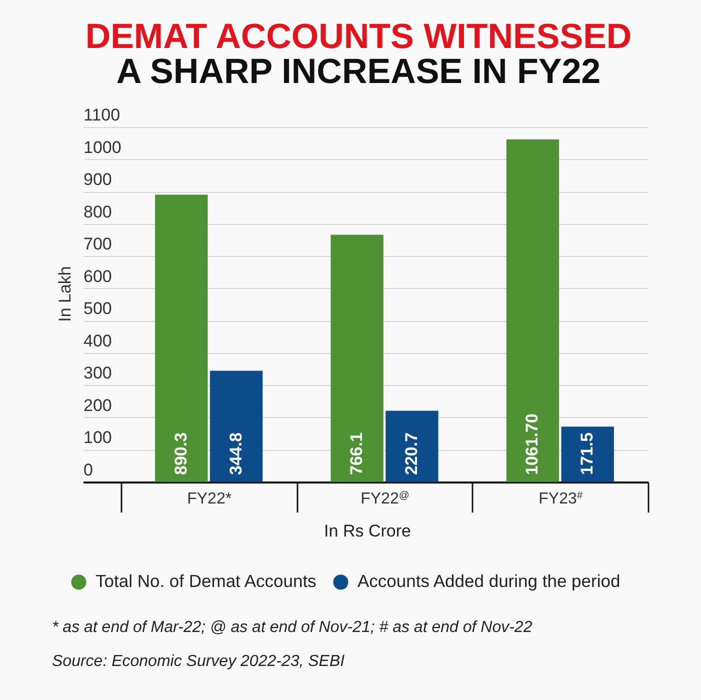 This screenshot has height=700, width=701. What do you see at coordinates (98, 438) in the screenshot?
I see `y-tick-label: 100` at bounding box center [98, 438].